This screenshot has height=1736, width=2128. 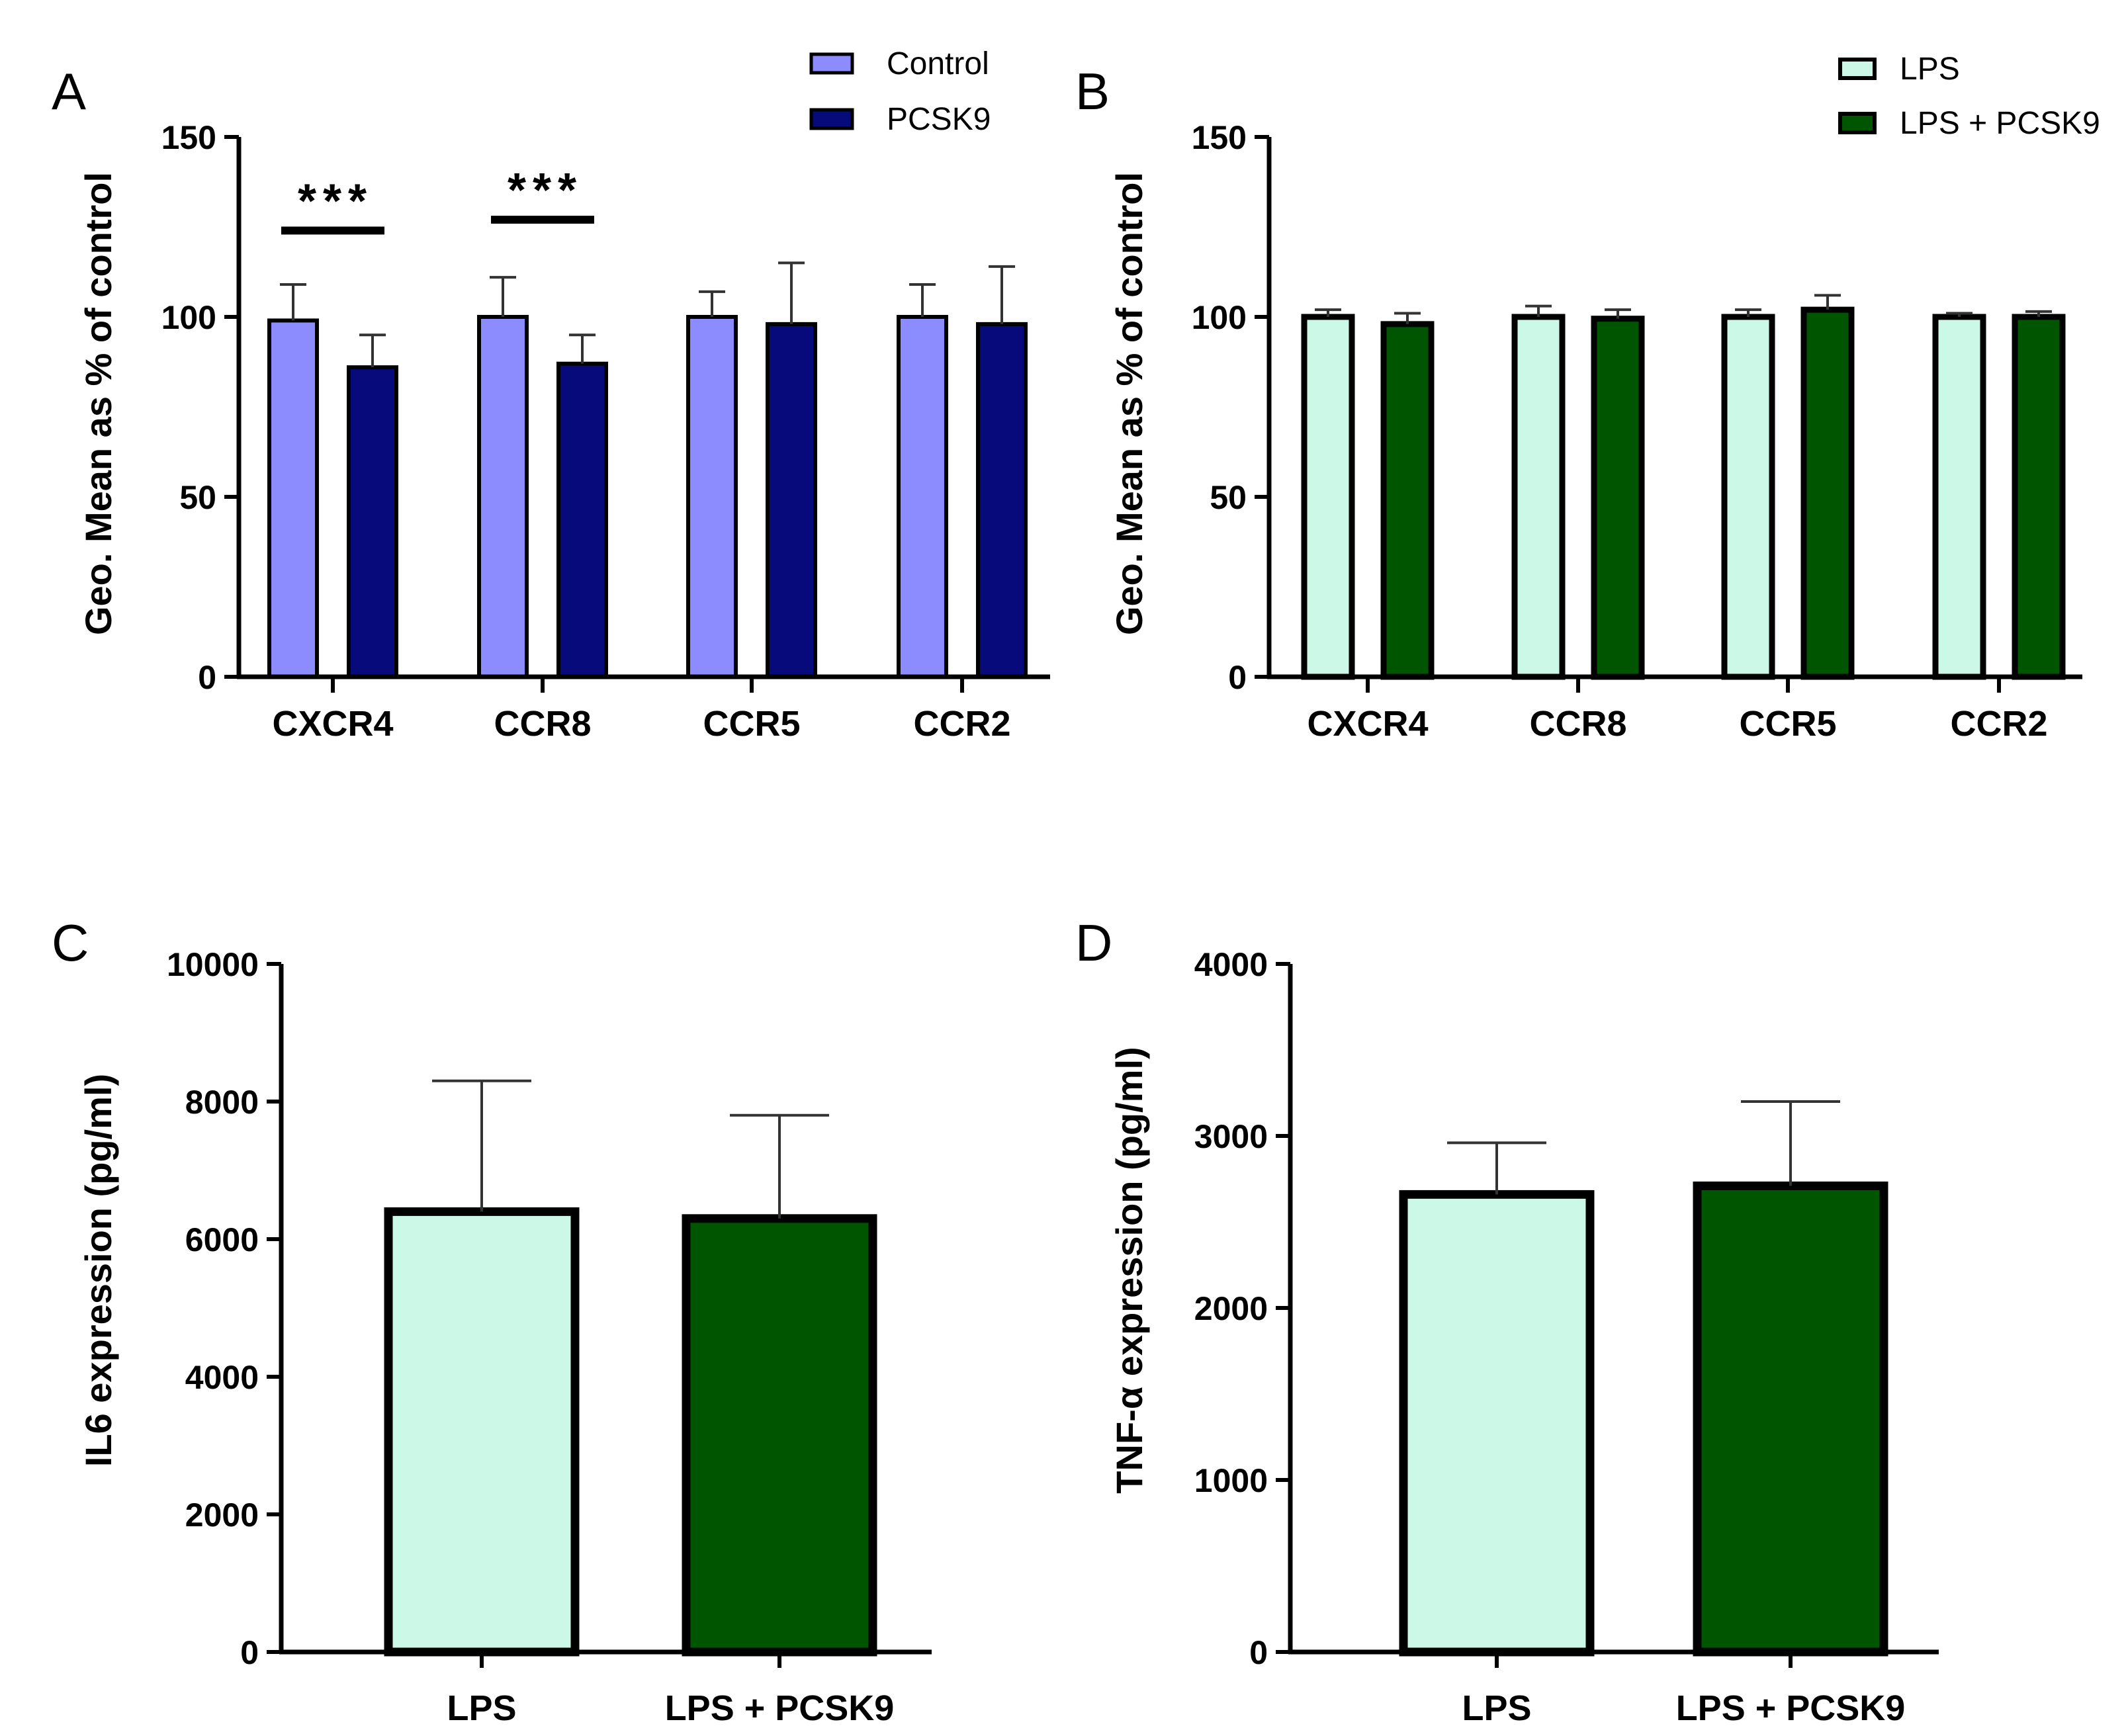 What do you see at coordinates (2000, 123) in the screenshot?
I see `legend-label-lps-pcsk9: LPS + PCSK9` at bounding box center [2000, 123].